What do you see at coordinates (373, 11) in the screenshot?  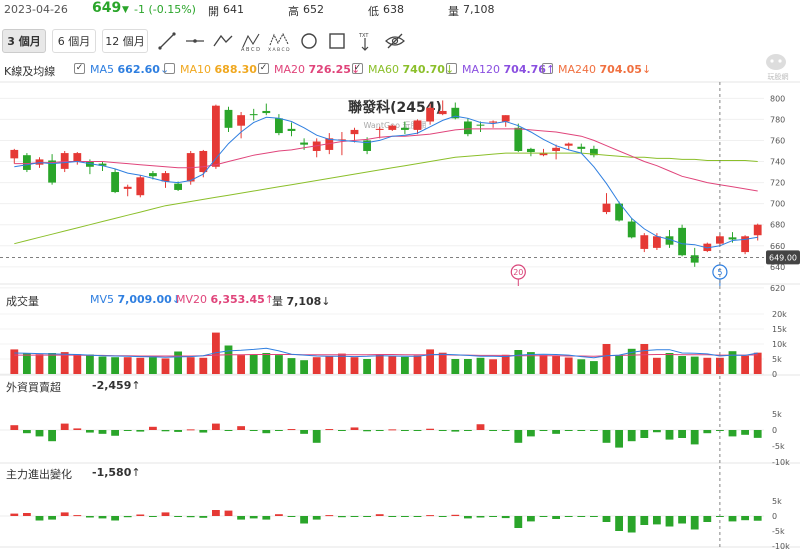 I see `low-label: 低` at bounding box center [373, 11].